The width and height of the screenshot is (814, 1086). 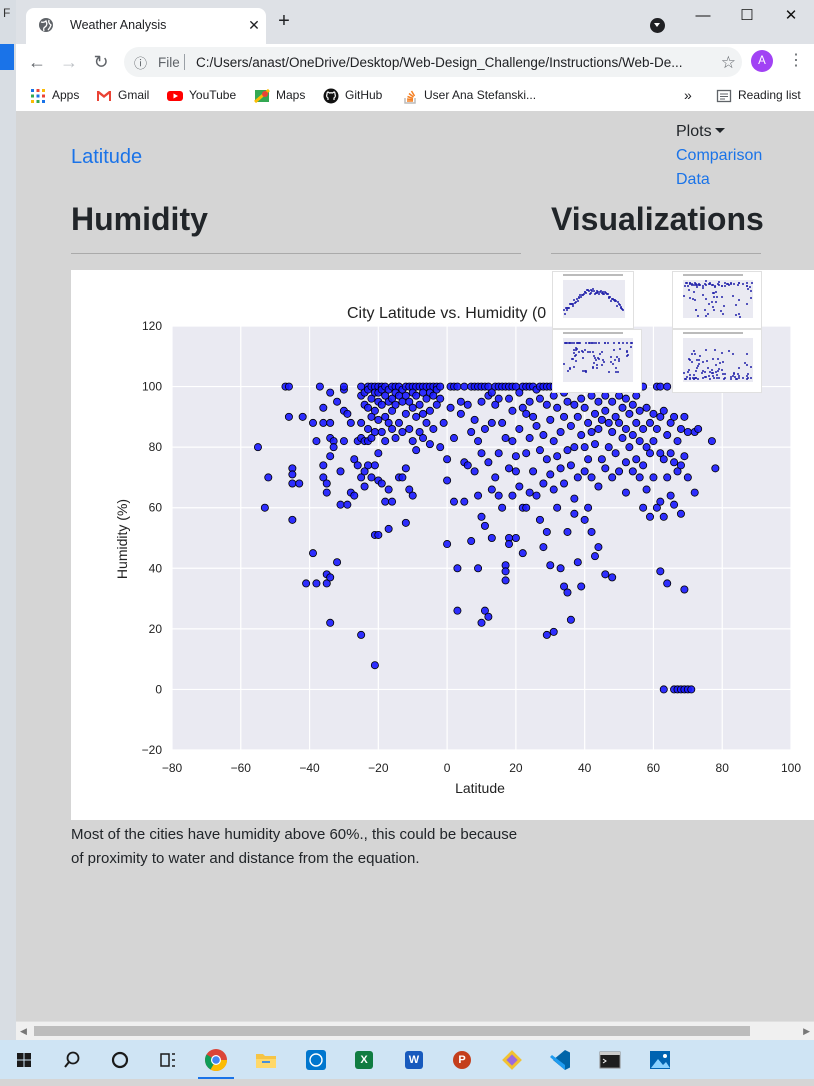 What do you see at coordinates (806, 1031) in the screenshot?
I see `scroll-right-icon: ▶` at bounding box center [806, 1031].